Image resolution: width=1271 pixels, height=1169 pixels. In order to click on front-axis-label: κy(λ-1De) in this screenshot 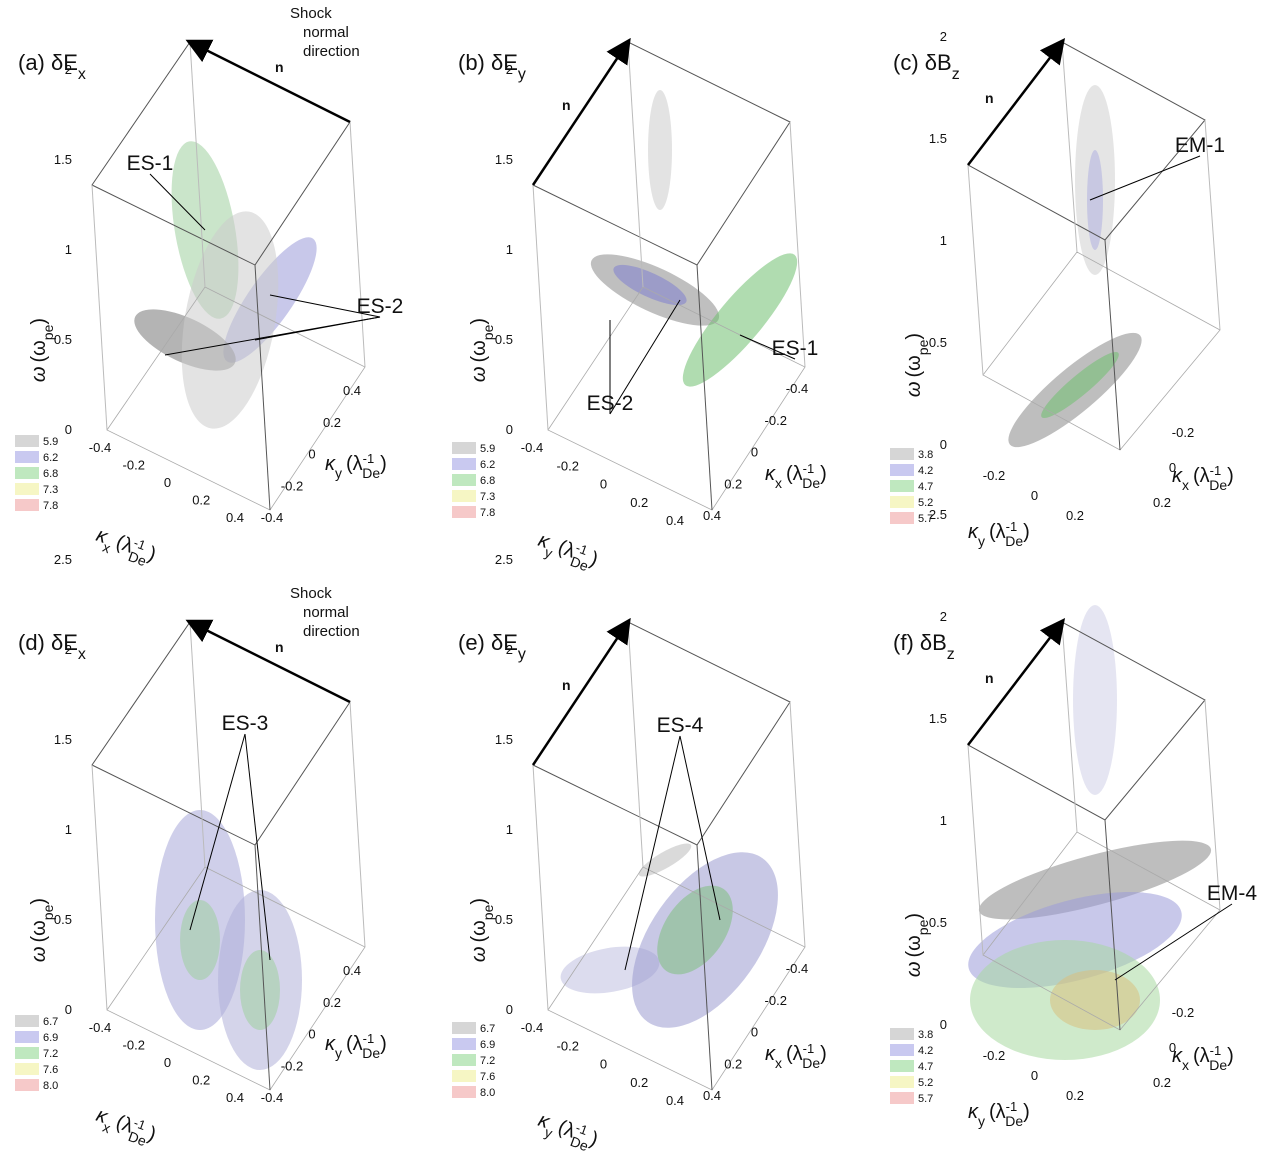, I will do `click(567, 1132)`.